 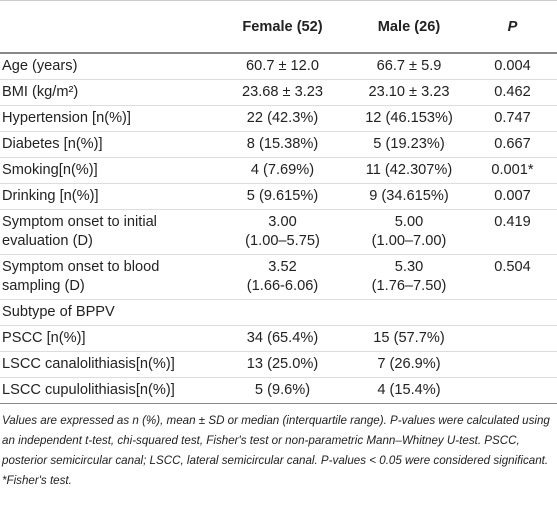 What do you see at coordinates (282, 196) in the screenshot?
I see `table-cell: 5 (9.615%)` at bounding box center [282, 196].